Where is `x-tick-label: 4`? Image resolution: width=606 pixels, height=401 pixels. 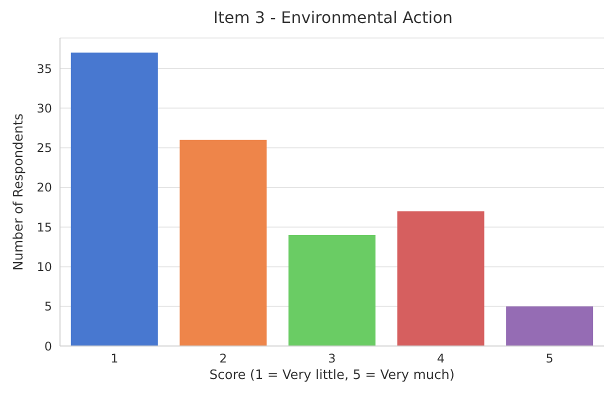 x-tick-label: 4 is located at coordinates (440, 359).